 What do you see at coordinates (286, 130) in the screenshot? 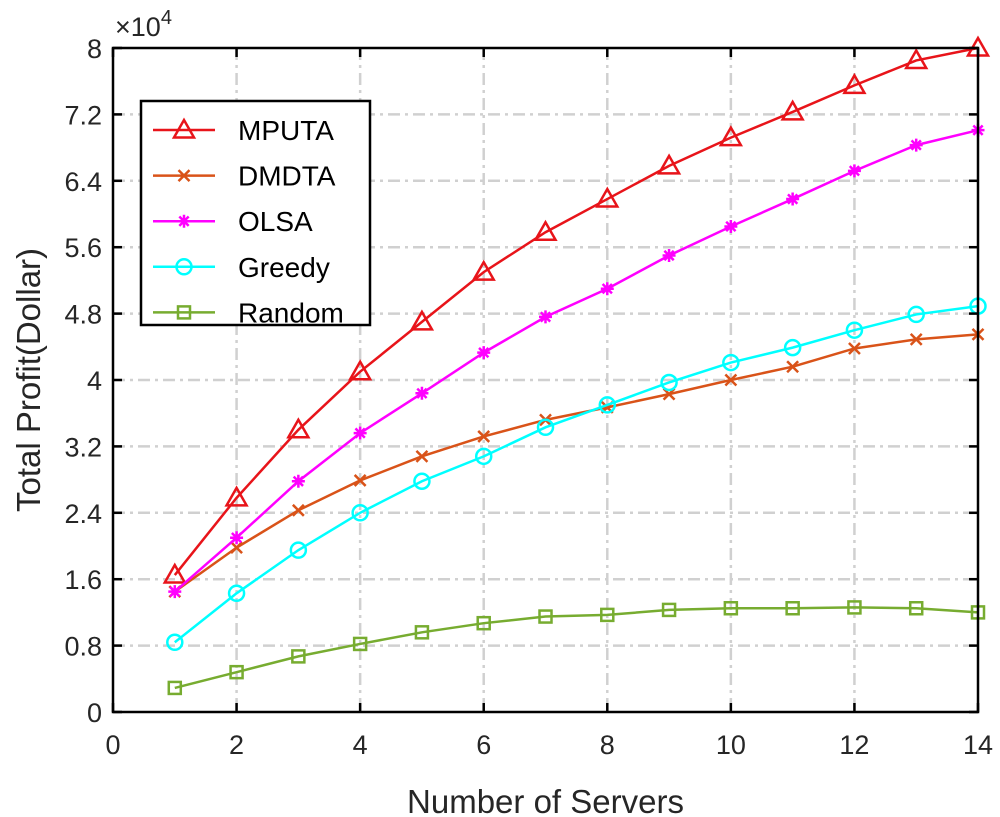
I see `legend-label: MPUTA` at bounding box center [286, 130].